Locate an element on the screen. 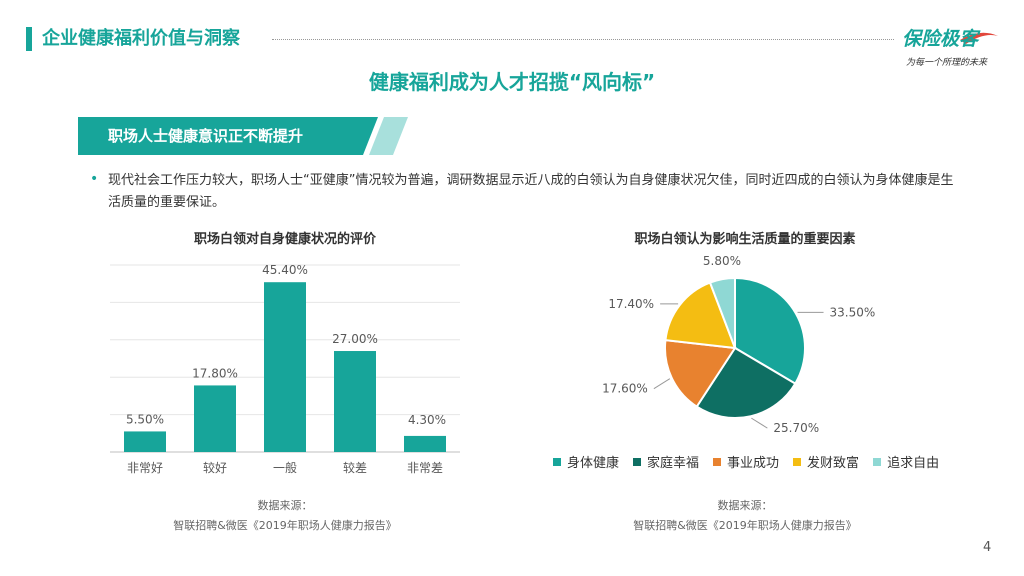 This screenshot has width=1024, height=576. pie-value-label: 33.50% is located at coordinates (853, 312).